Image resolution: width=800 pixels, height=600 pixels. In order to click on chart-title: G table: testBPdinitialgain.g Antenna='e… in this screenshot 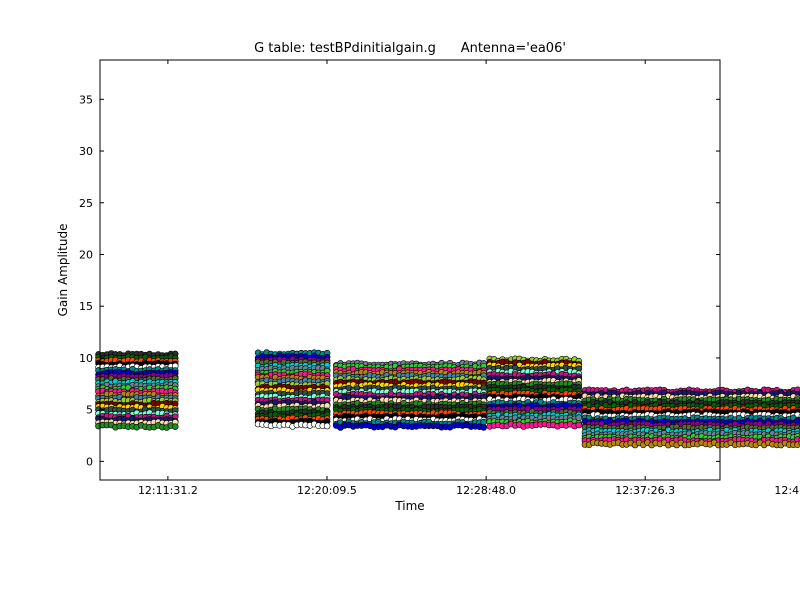, I will do `click(410, 48)`.